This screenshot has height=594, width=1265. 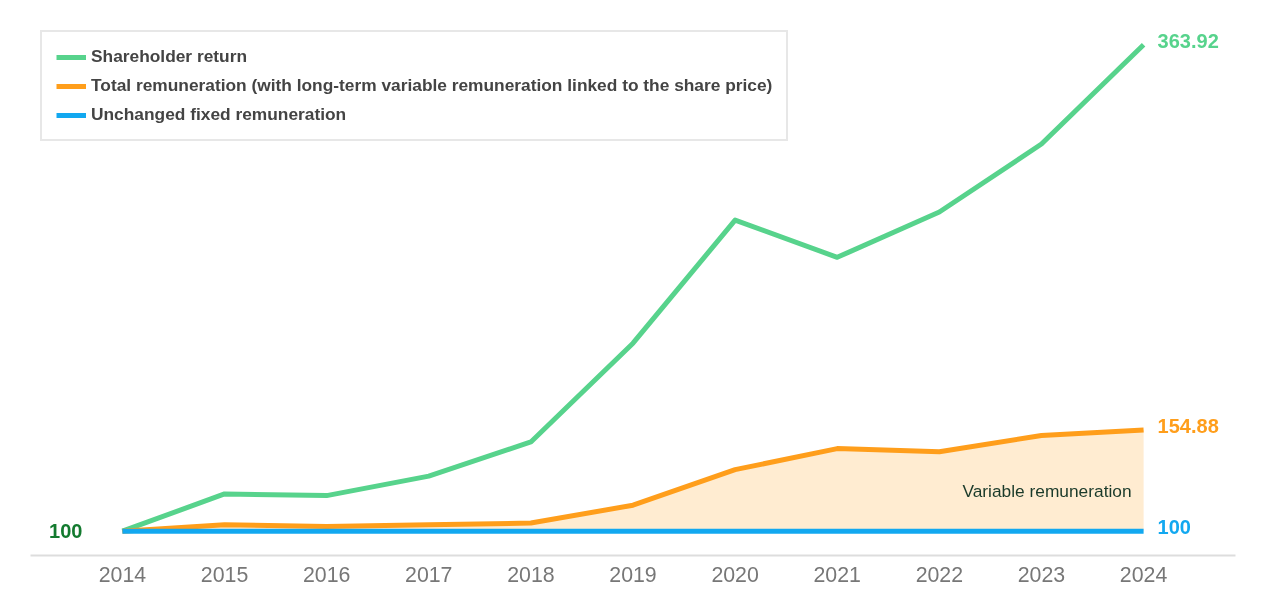 I want to click on x-tick-label: 2022, so click(x=939, y=574).